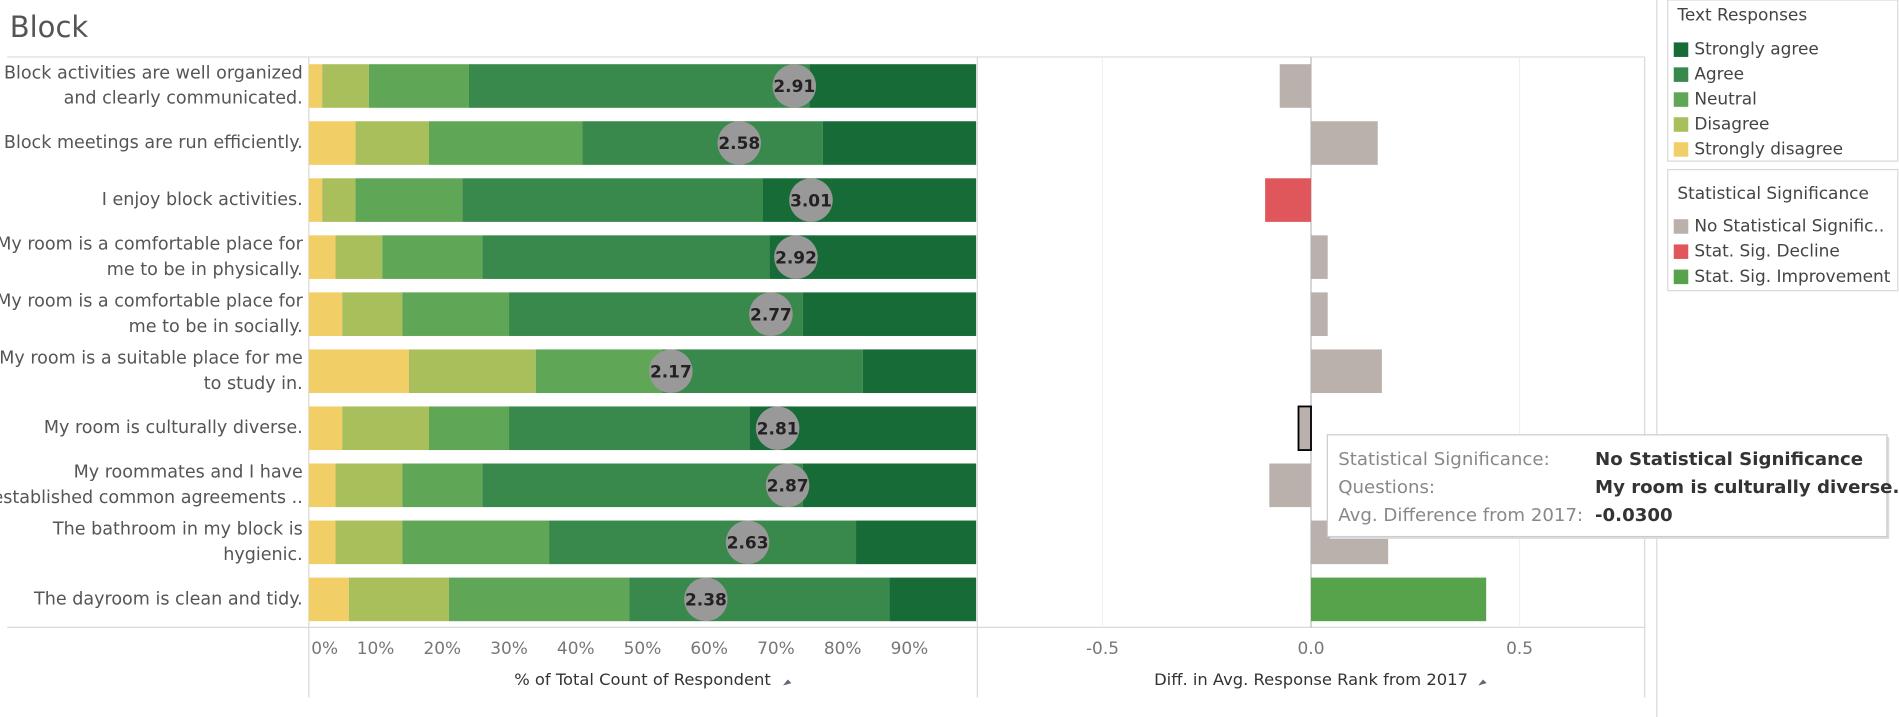 The width and height of the screenshot is (1899, 717). What do you see at coordinates (1773, 193) in the screenshot?
I see `legend-title: Statistical Significance` at bounding box center [1773, 193].